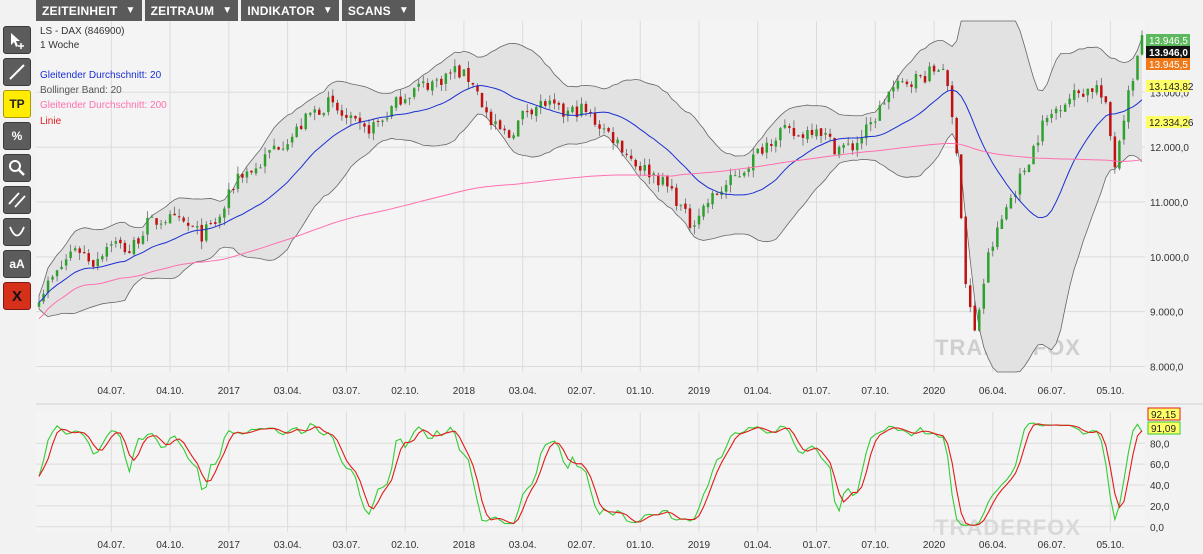 The image size is (1203, 554). I want to click on curve-tool-button, so click(17, 232).